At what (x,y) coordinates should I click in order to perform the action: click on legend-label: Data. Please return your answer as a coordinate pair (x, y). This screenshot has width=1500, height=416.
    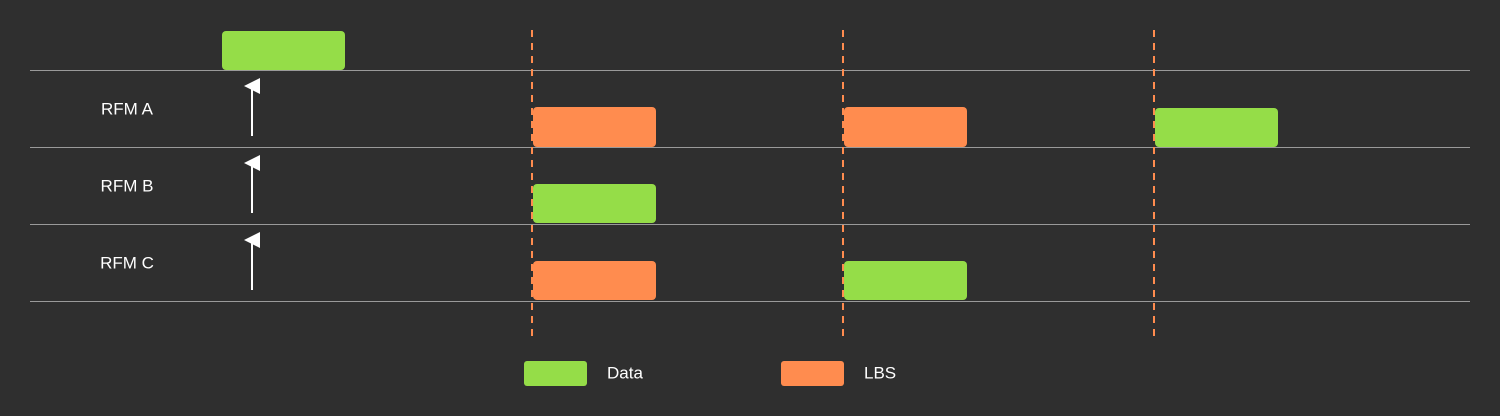
    Looking at the image, I should click on (625, 372).